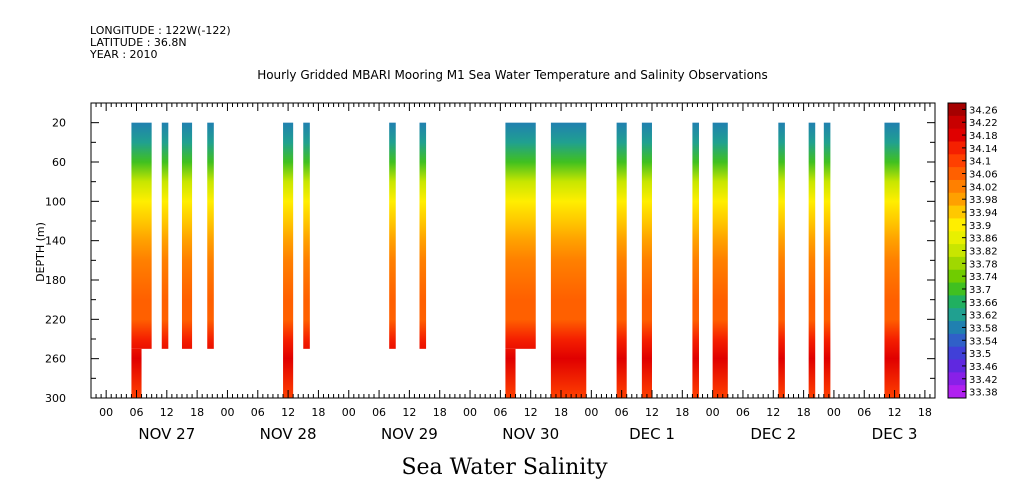 This screenshot has width=1009, height=504. Describe the element at coordinates (983, 187) in the screenshot. I see `colorbar-label: 34.02` at that location.